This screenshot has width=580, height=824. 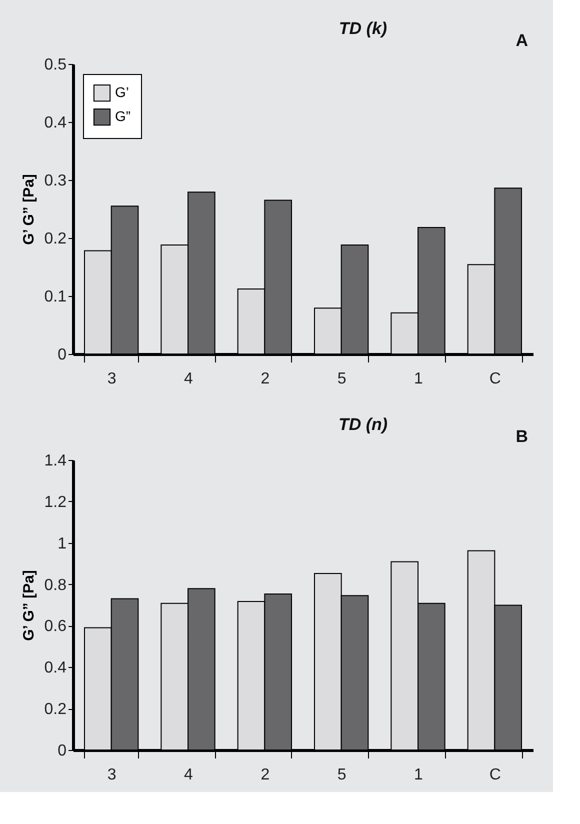 What do you see at coordinates (62, 543) in the screenshot?
I see `y-tick-label: 1` at bounding box center [62, 543].